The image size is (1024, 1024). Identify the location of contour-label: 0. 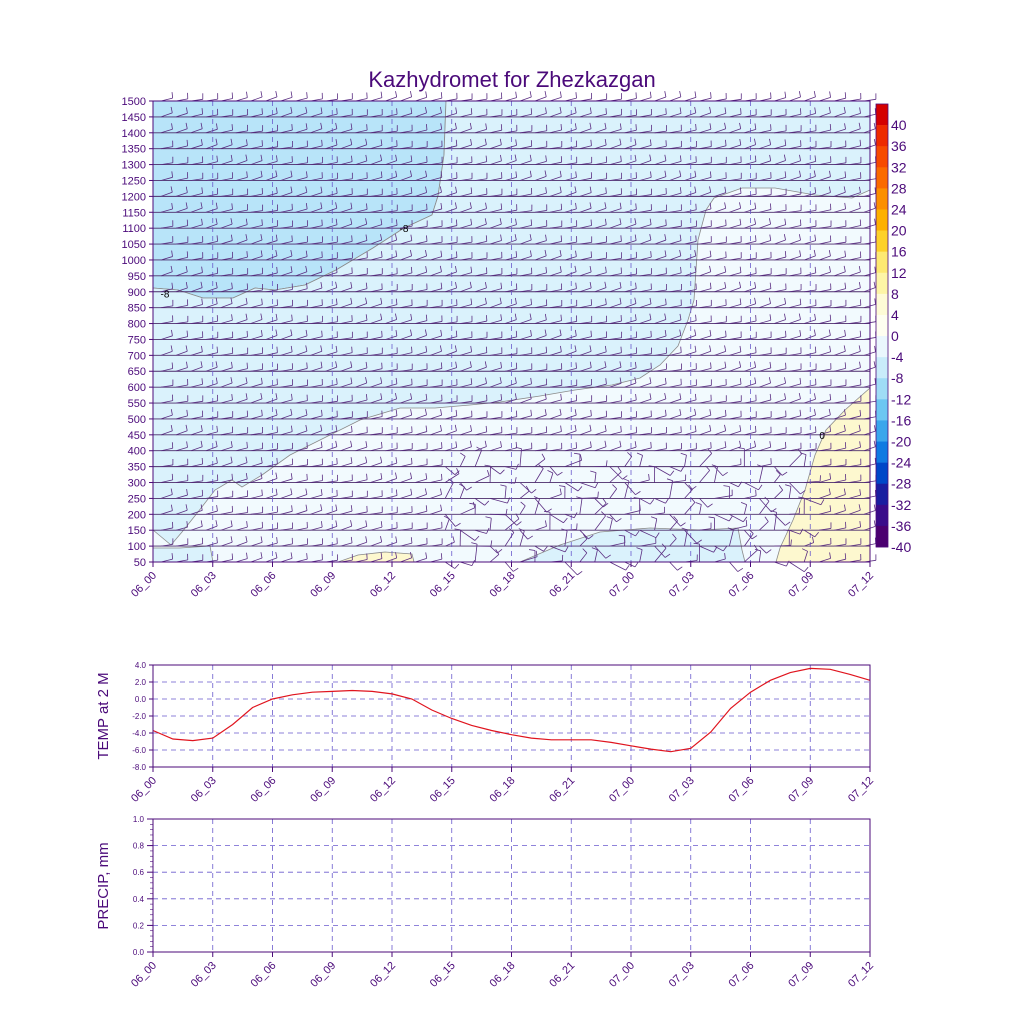
(822, 436).